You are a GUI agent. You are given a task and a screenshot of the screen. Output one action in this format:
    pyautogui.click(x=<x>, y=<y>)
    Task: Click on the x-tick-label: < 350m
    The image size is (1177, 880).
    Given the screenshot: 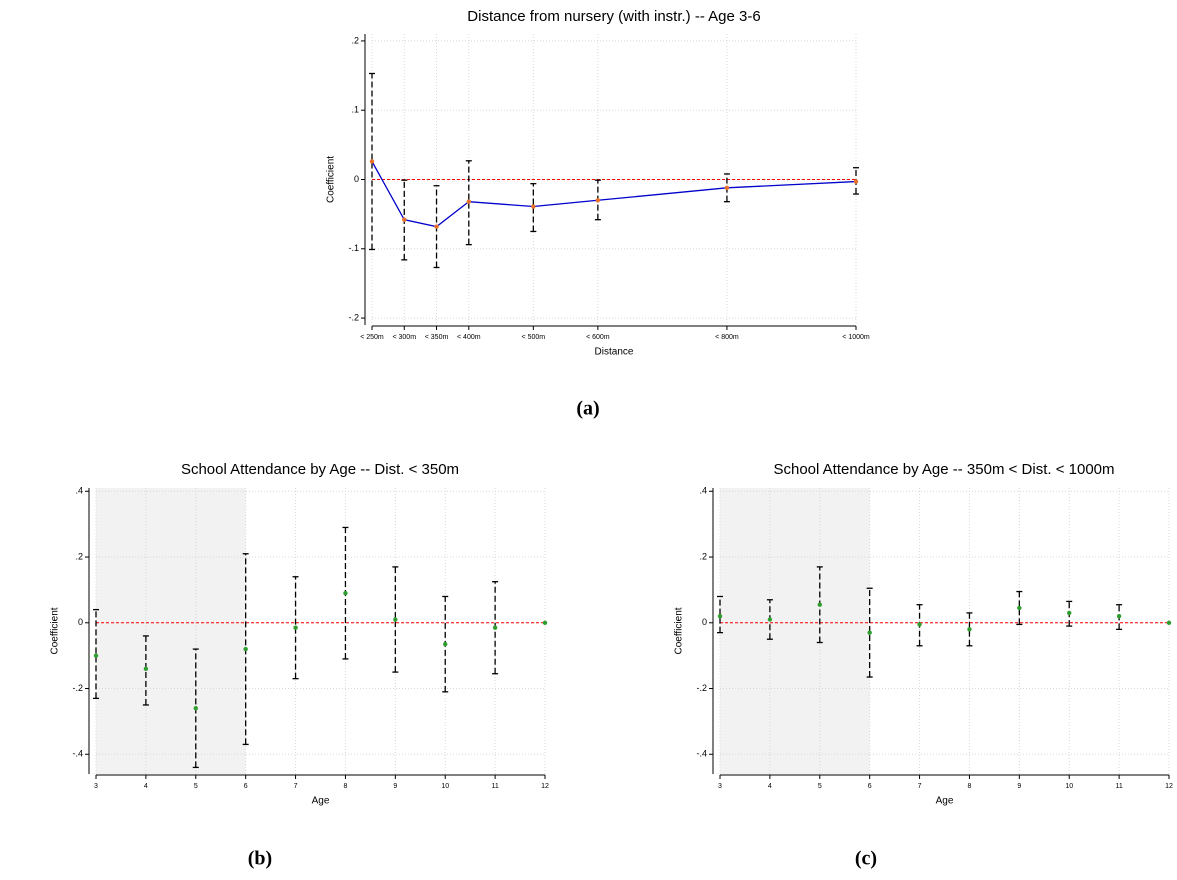 What is the action you would take?
    pyautogui.click(x=437, y=337)
    